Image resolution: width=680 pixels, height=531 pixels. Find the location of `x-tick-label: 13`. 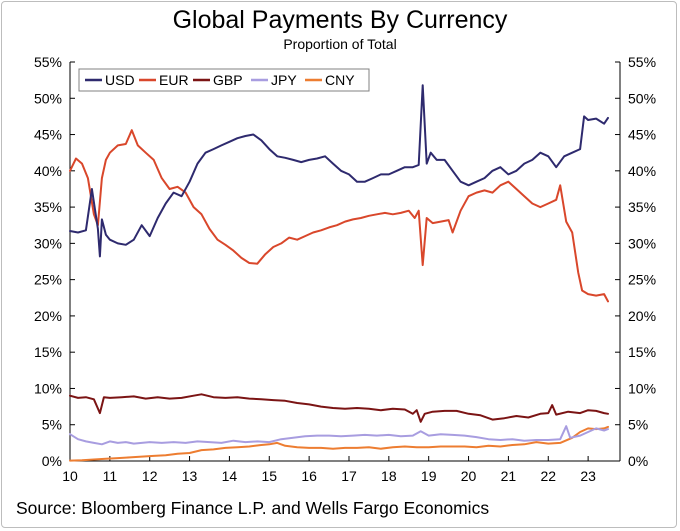

x-tick-label: 13 is located at coordinates (190, 476).